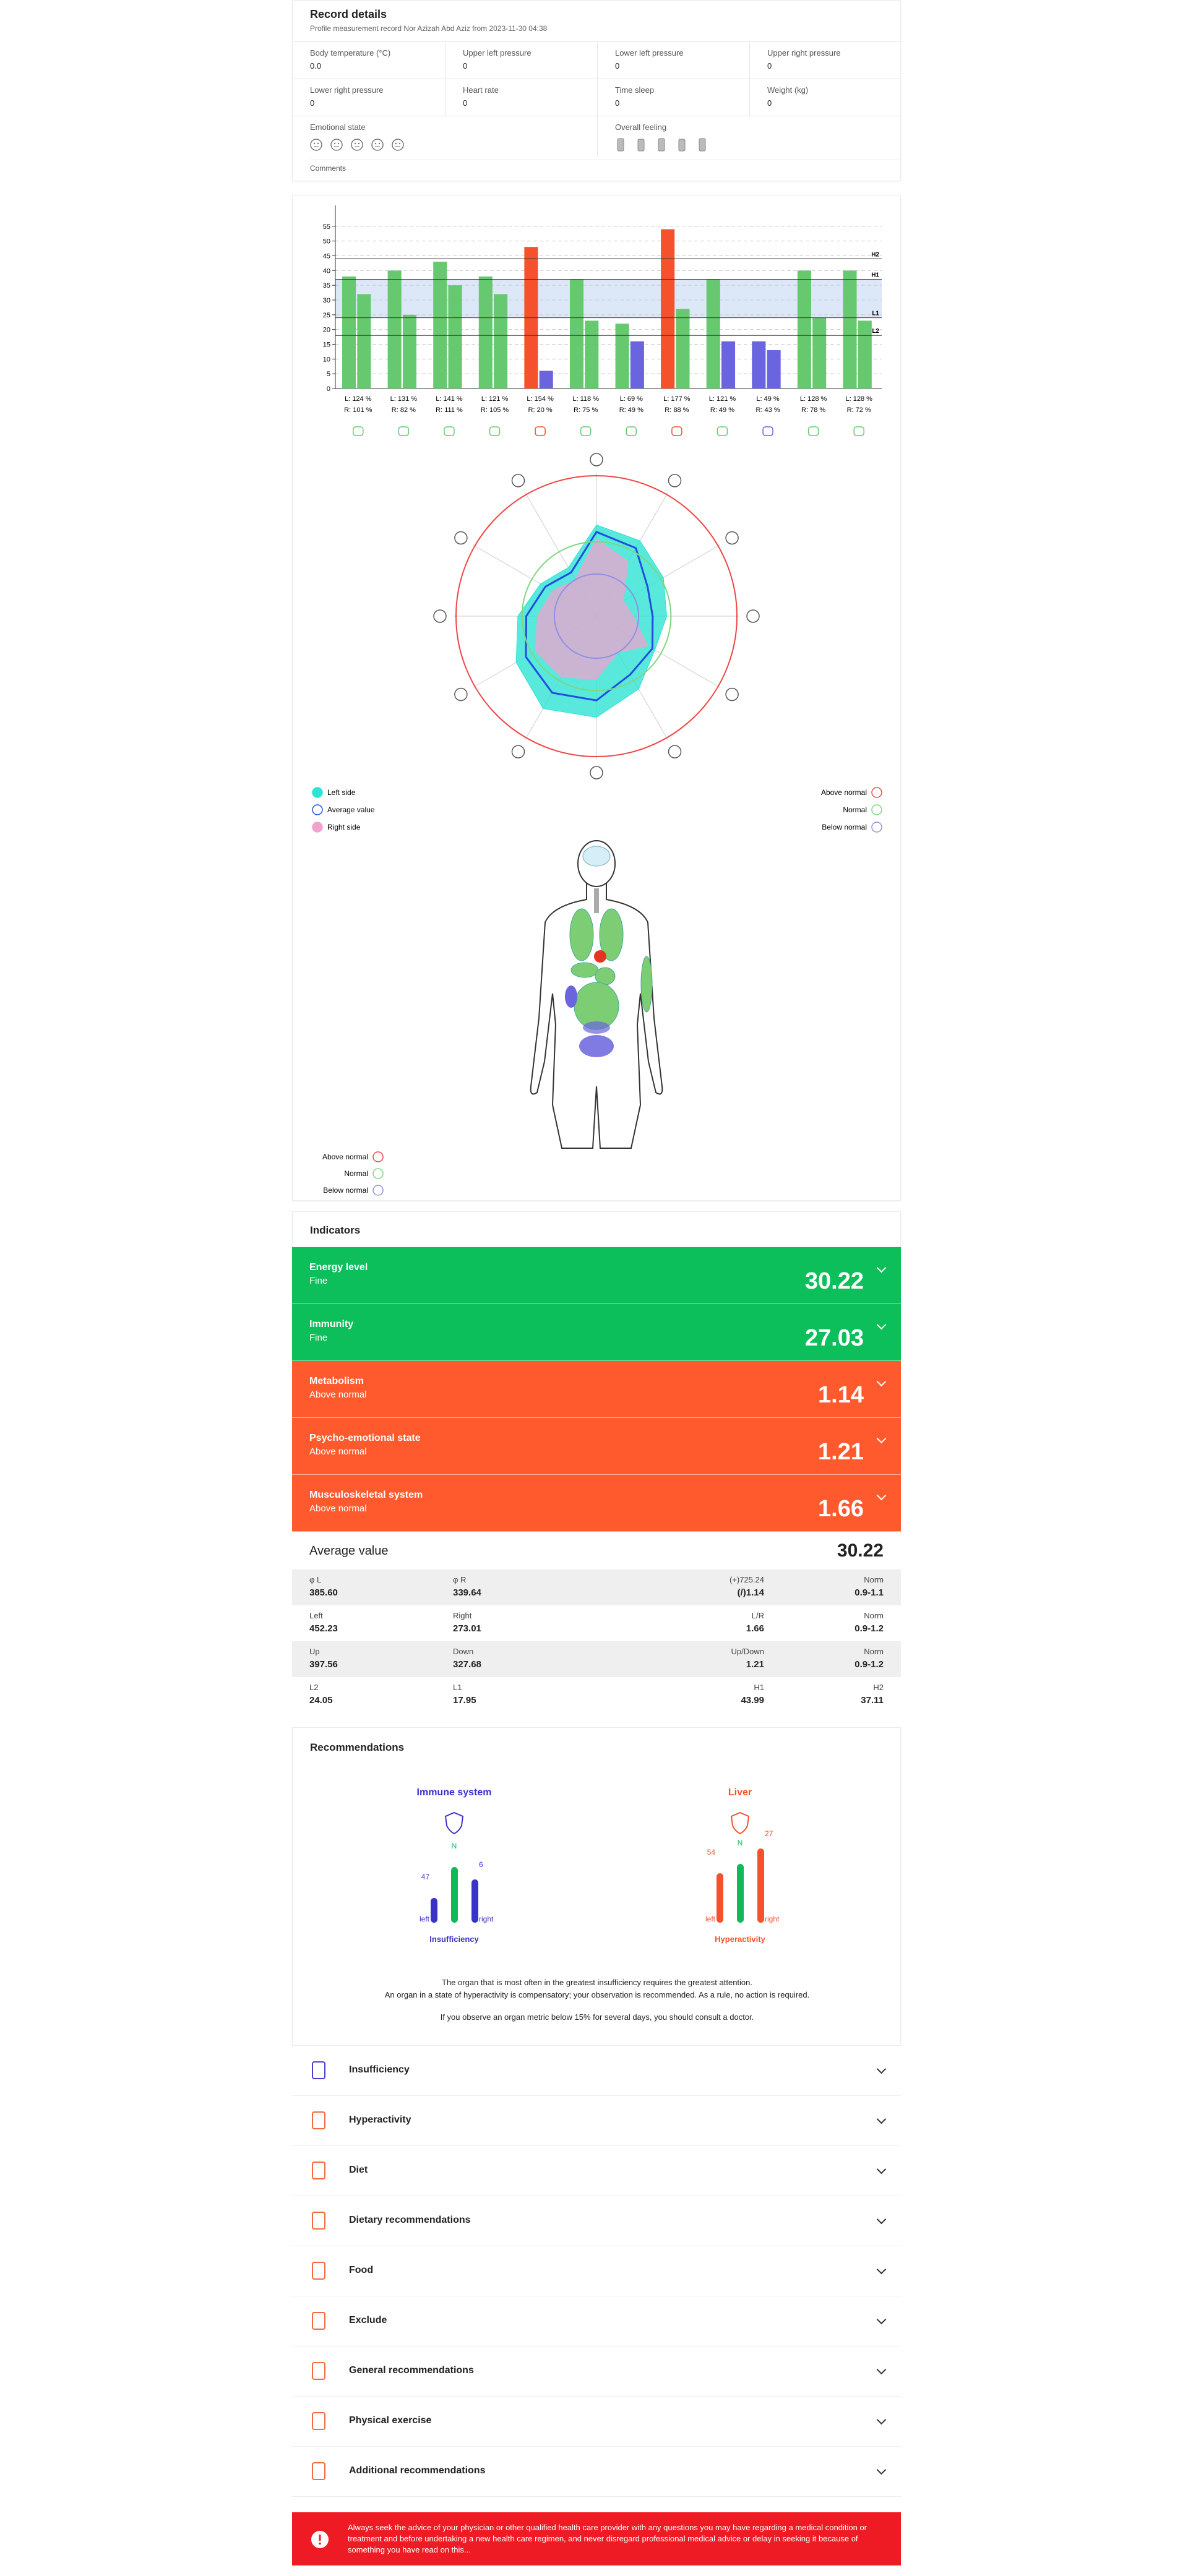  I want to click on y-tick-label: 50, so click(326, 242).